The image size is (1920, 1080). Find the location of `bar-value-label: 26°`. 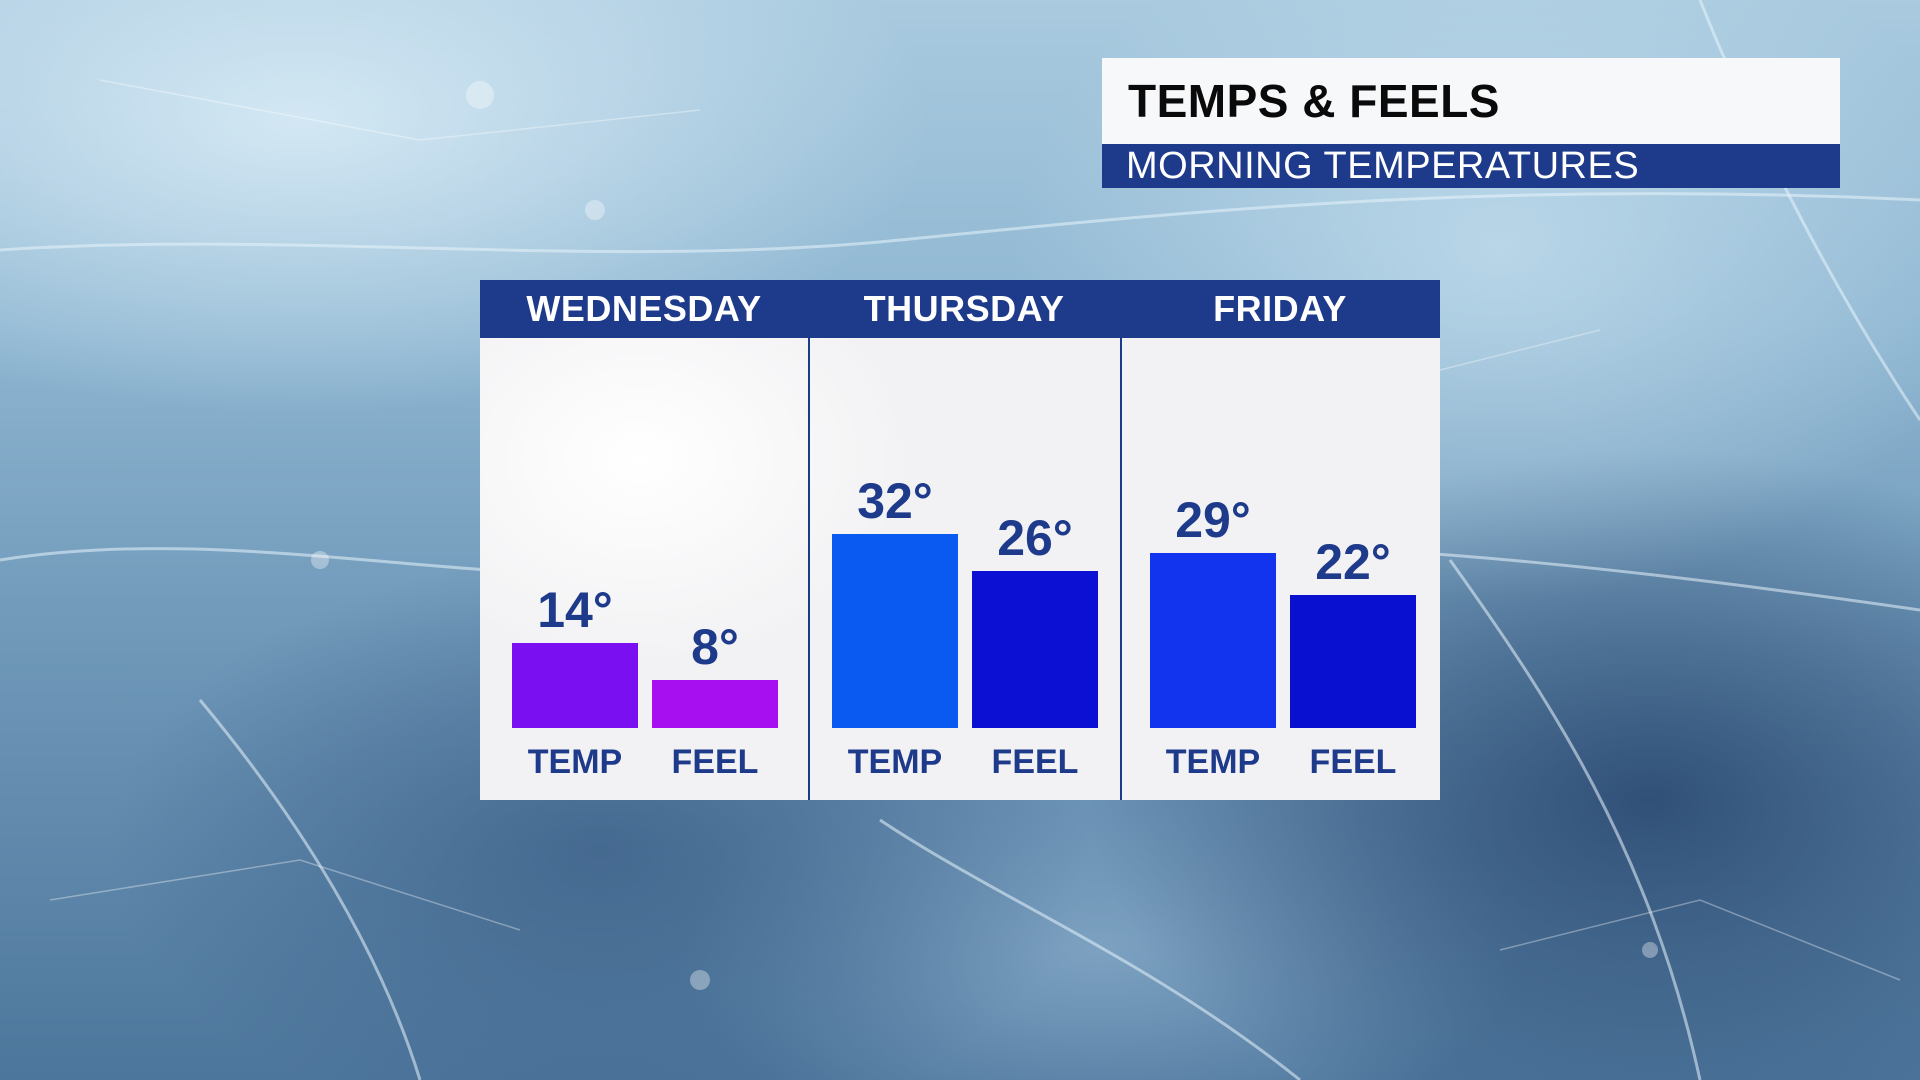

bar-value-label: 26° is located at coordinates (1035, 537).